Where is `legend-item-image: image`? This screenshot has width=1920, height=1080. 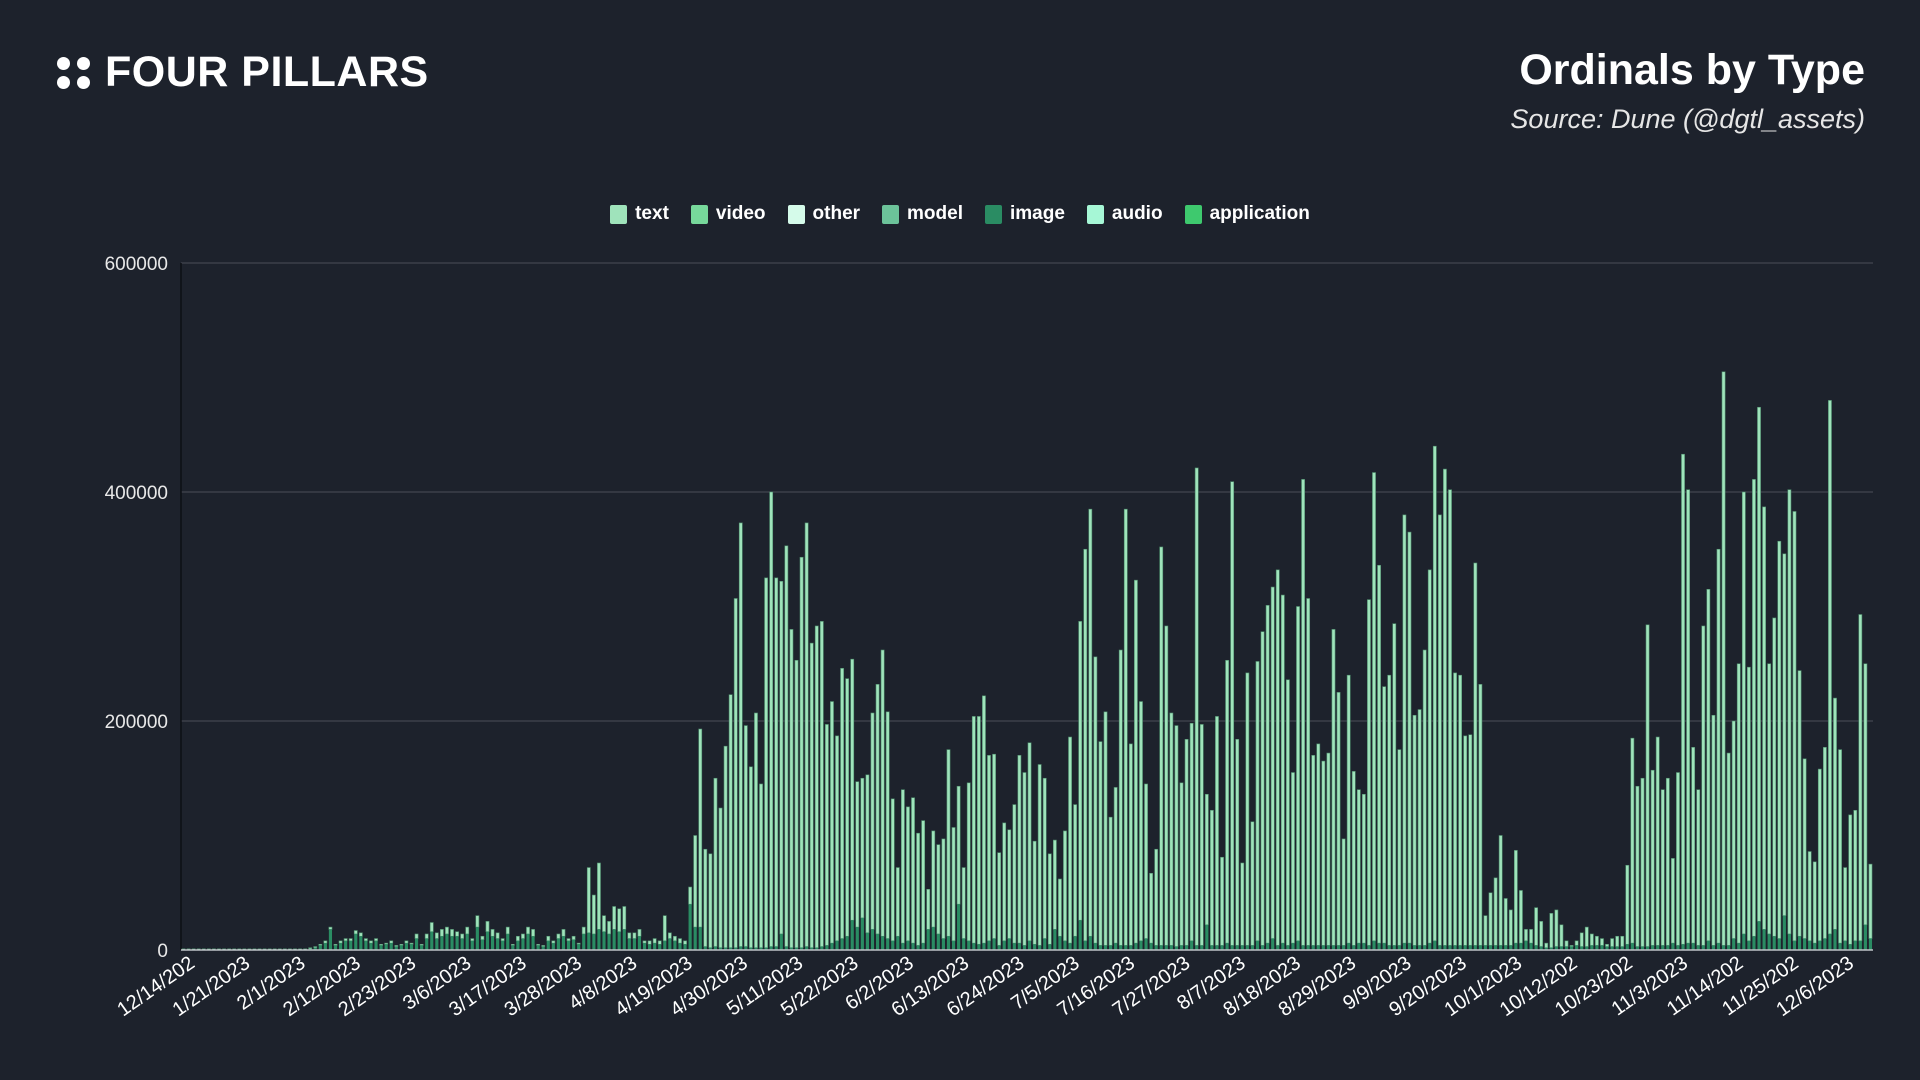 legend-item-image: image is located at coordinates (1024, 214).